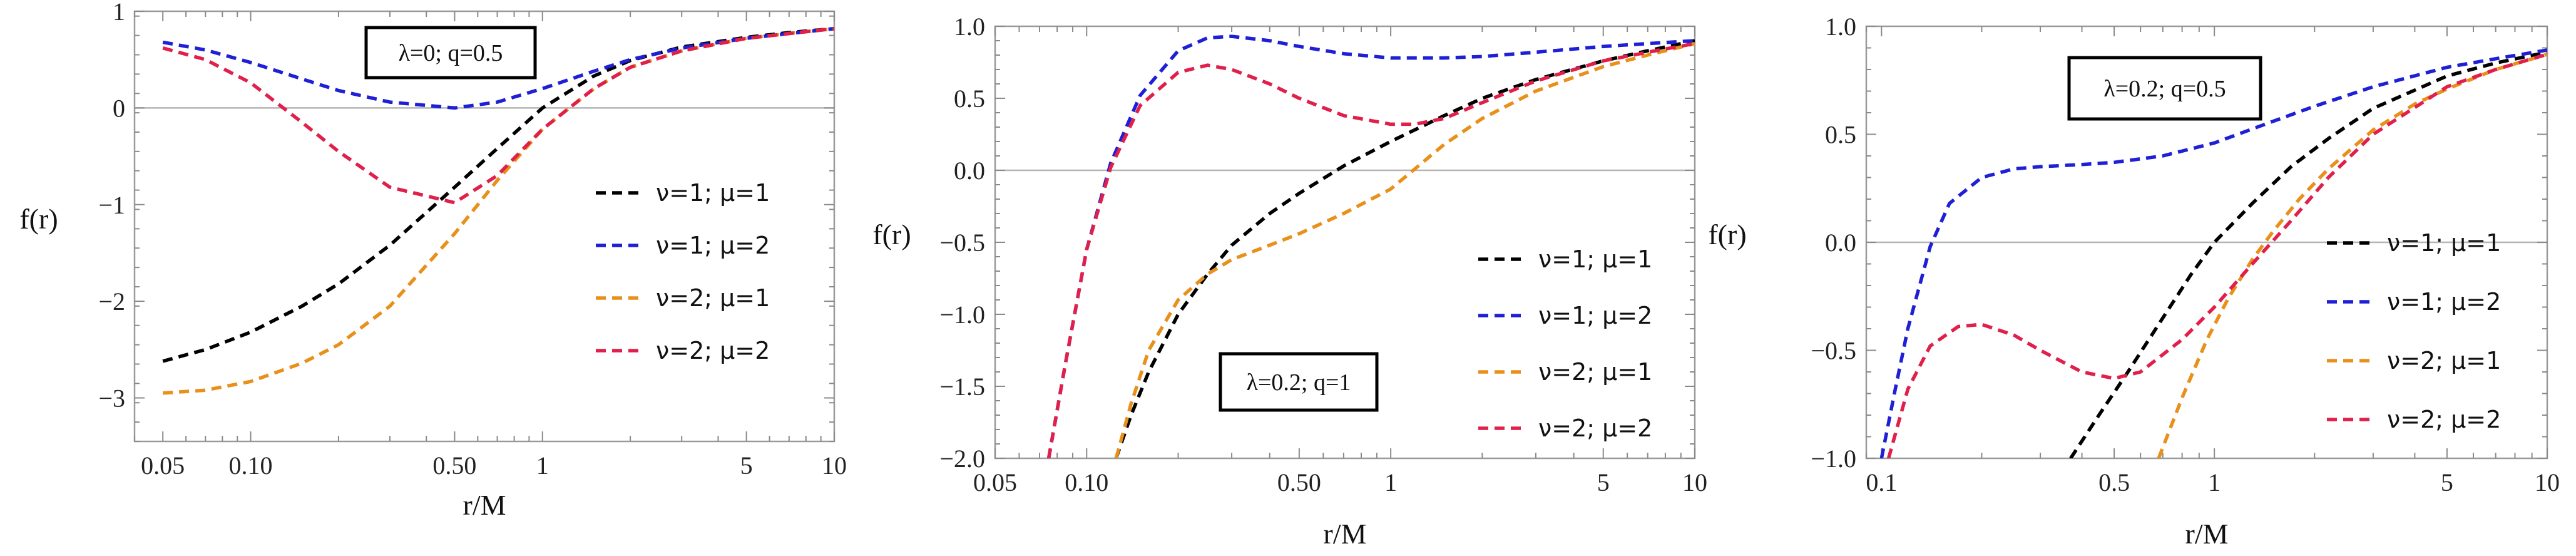  What do you see at coordinates (962, 459) in the screenshot?
I see `y-tick-label: −2.0` at bounding box center [962, 459].